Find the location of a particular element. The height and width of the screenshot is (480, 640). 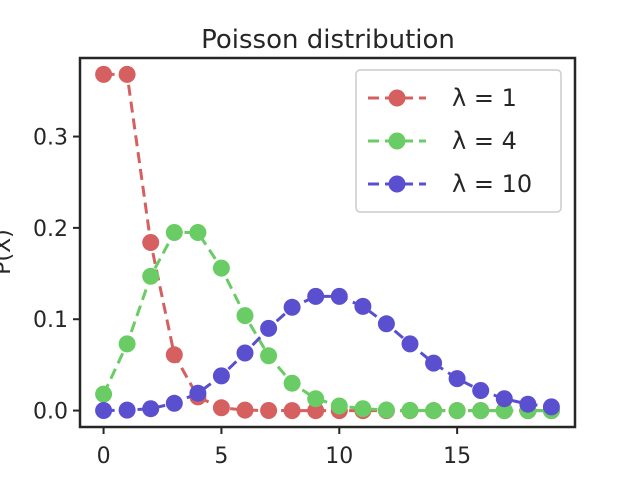

legend-label: λ = 10 is located at coordinates (492, 184).